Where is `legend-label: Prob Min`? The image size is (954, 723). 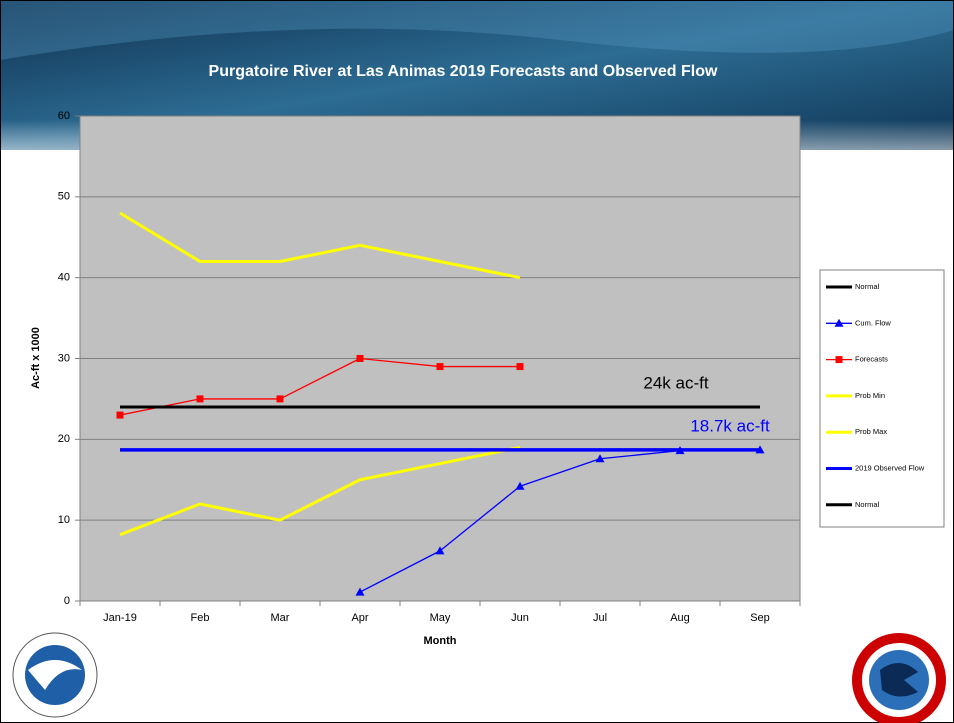
legend-label: Prob Min is located at coordinates (870, 395).